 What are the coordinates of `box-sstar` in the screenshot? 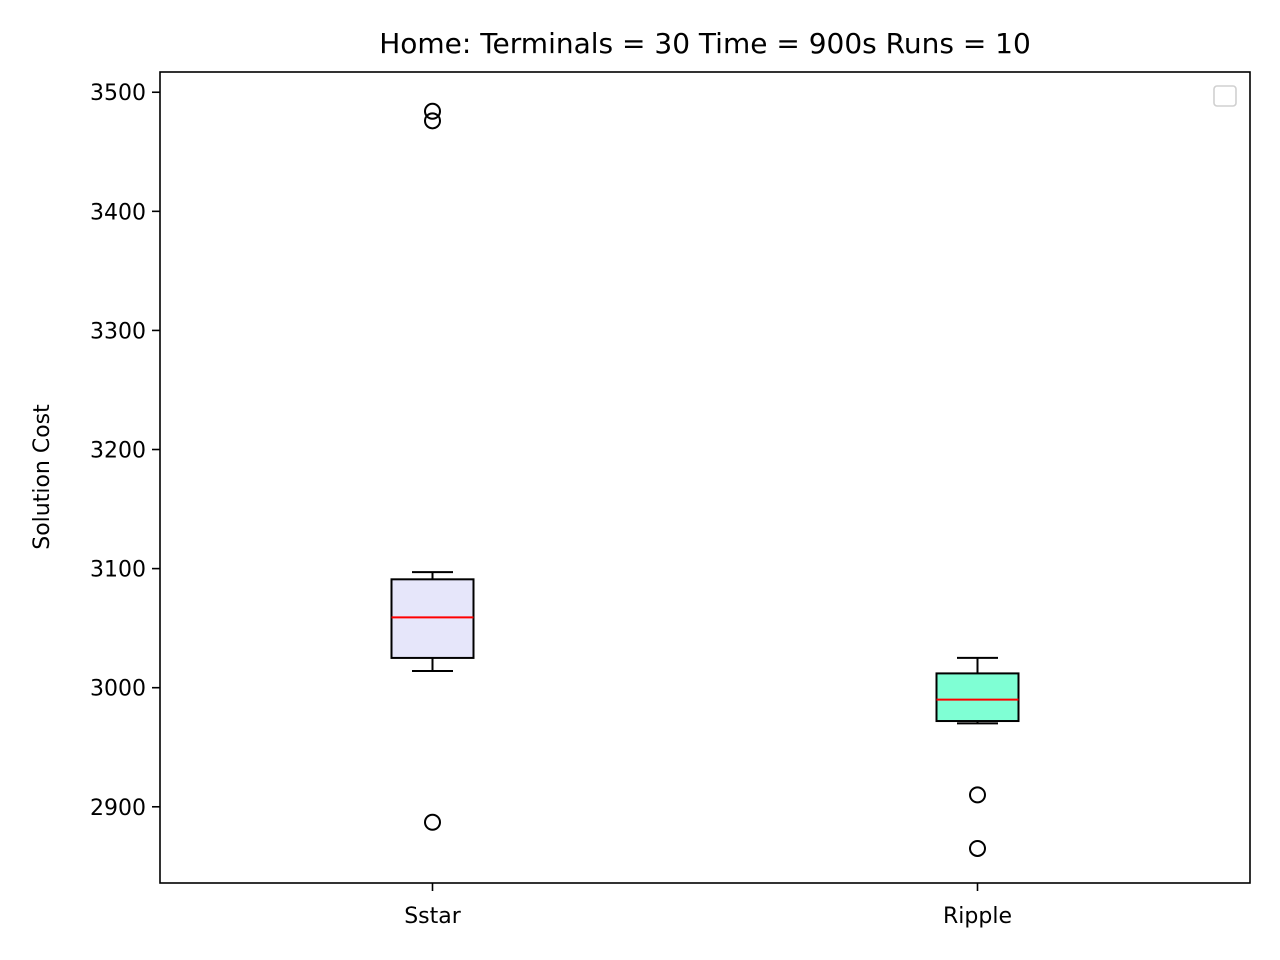 It's located at (432, 618).